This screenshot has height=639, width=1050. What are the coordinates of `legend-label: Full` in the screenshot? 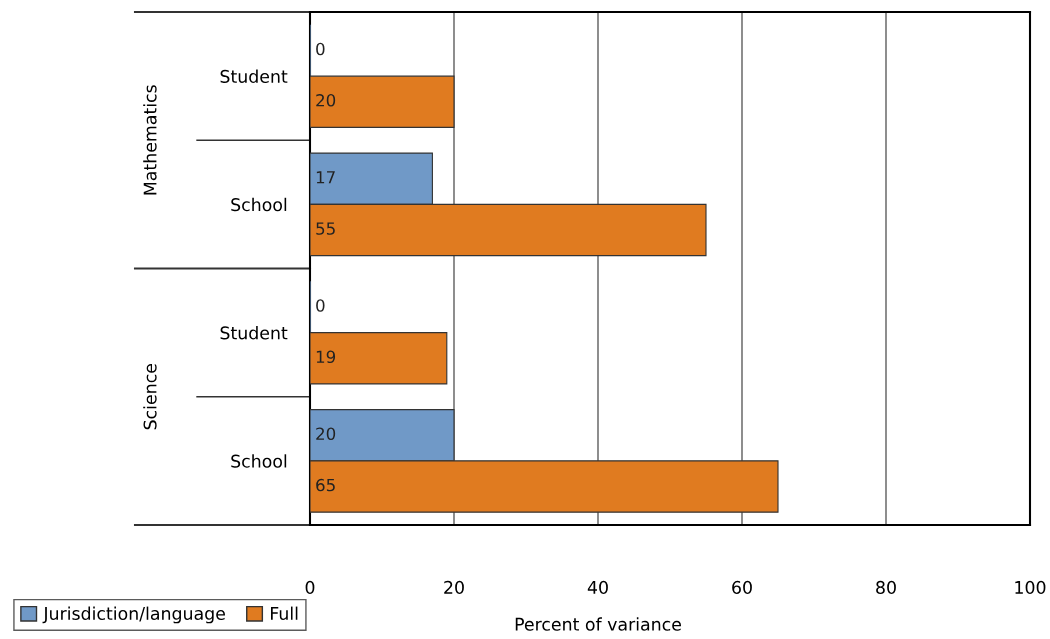 It's located at (284, 613).